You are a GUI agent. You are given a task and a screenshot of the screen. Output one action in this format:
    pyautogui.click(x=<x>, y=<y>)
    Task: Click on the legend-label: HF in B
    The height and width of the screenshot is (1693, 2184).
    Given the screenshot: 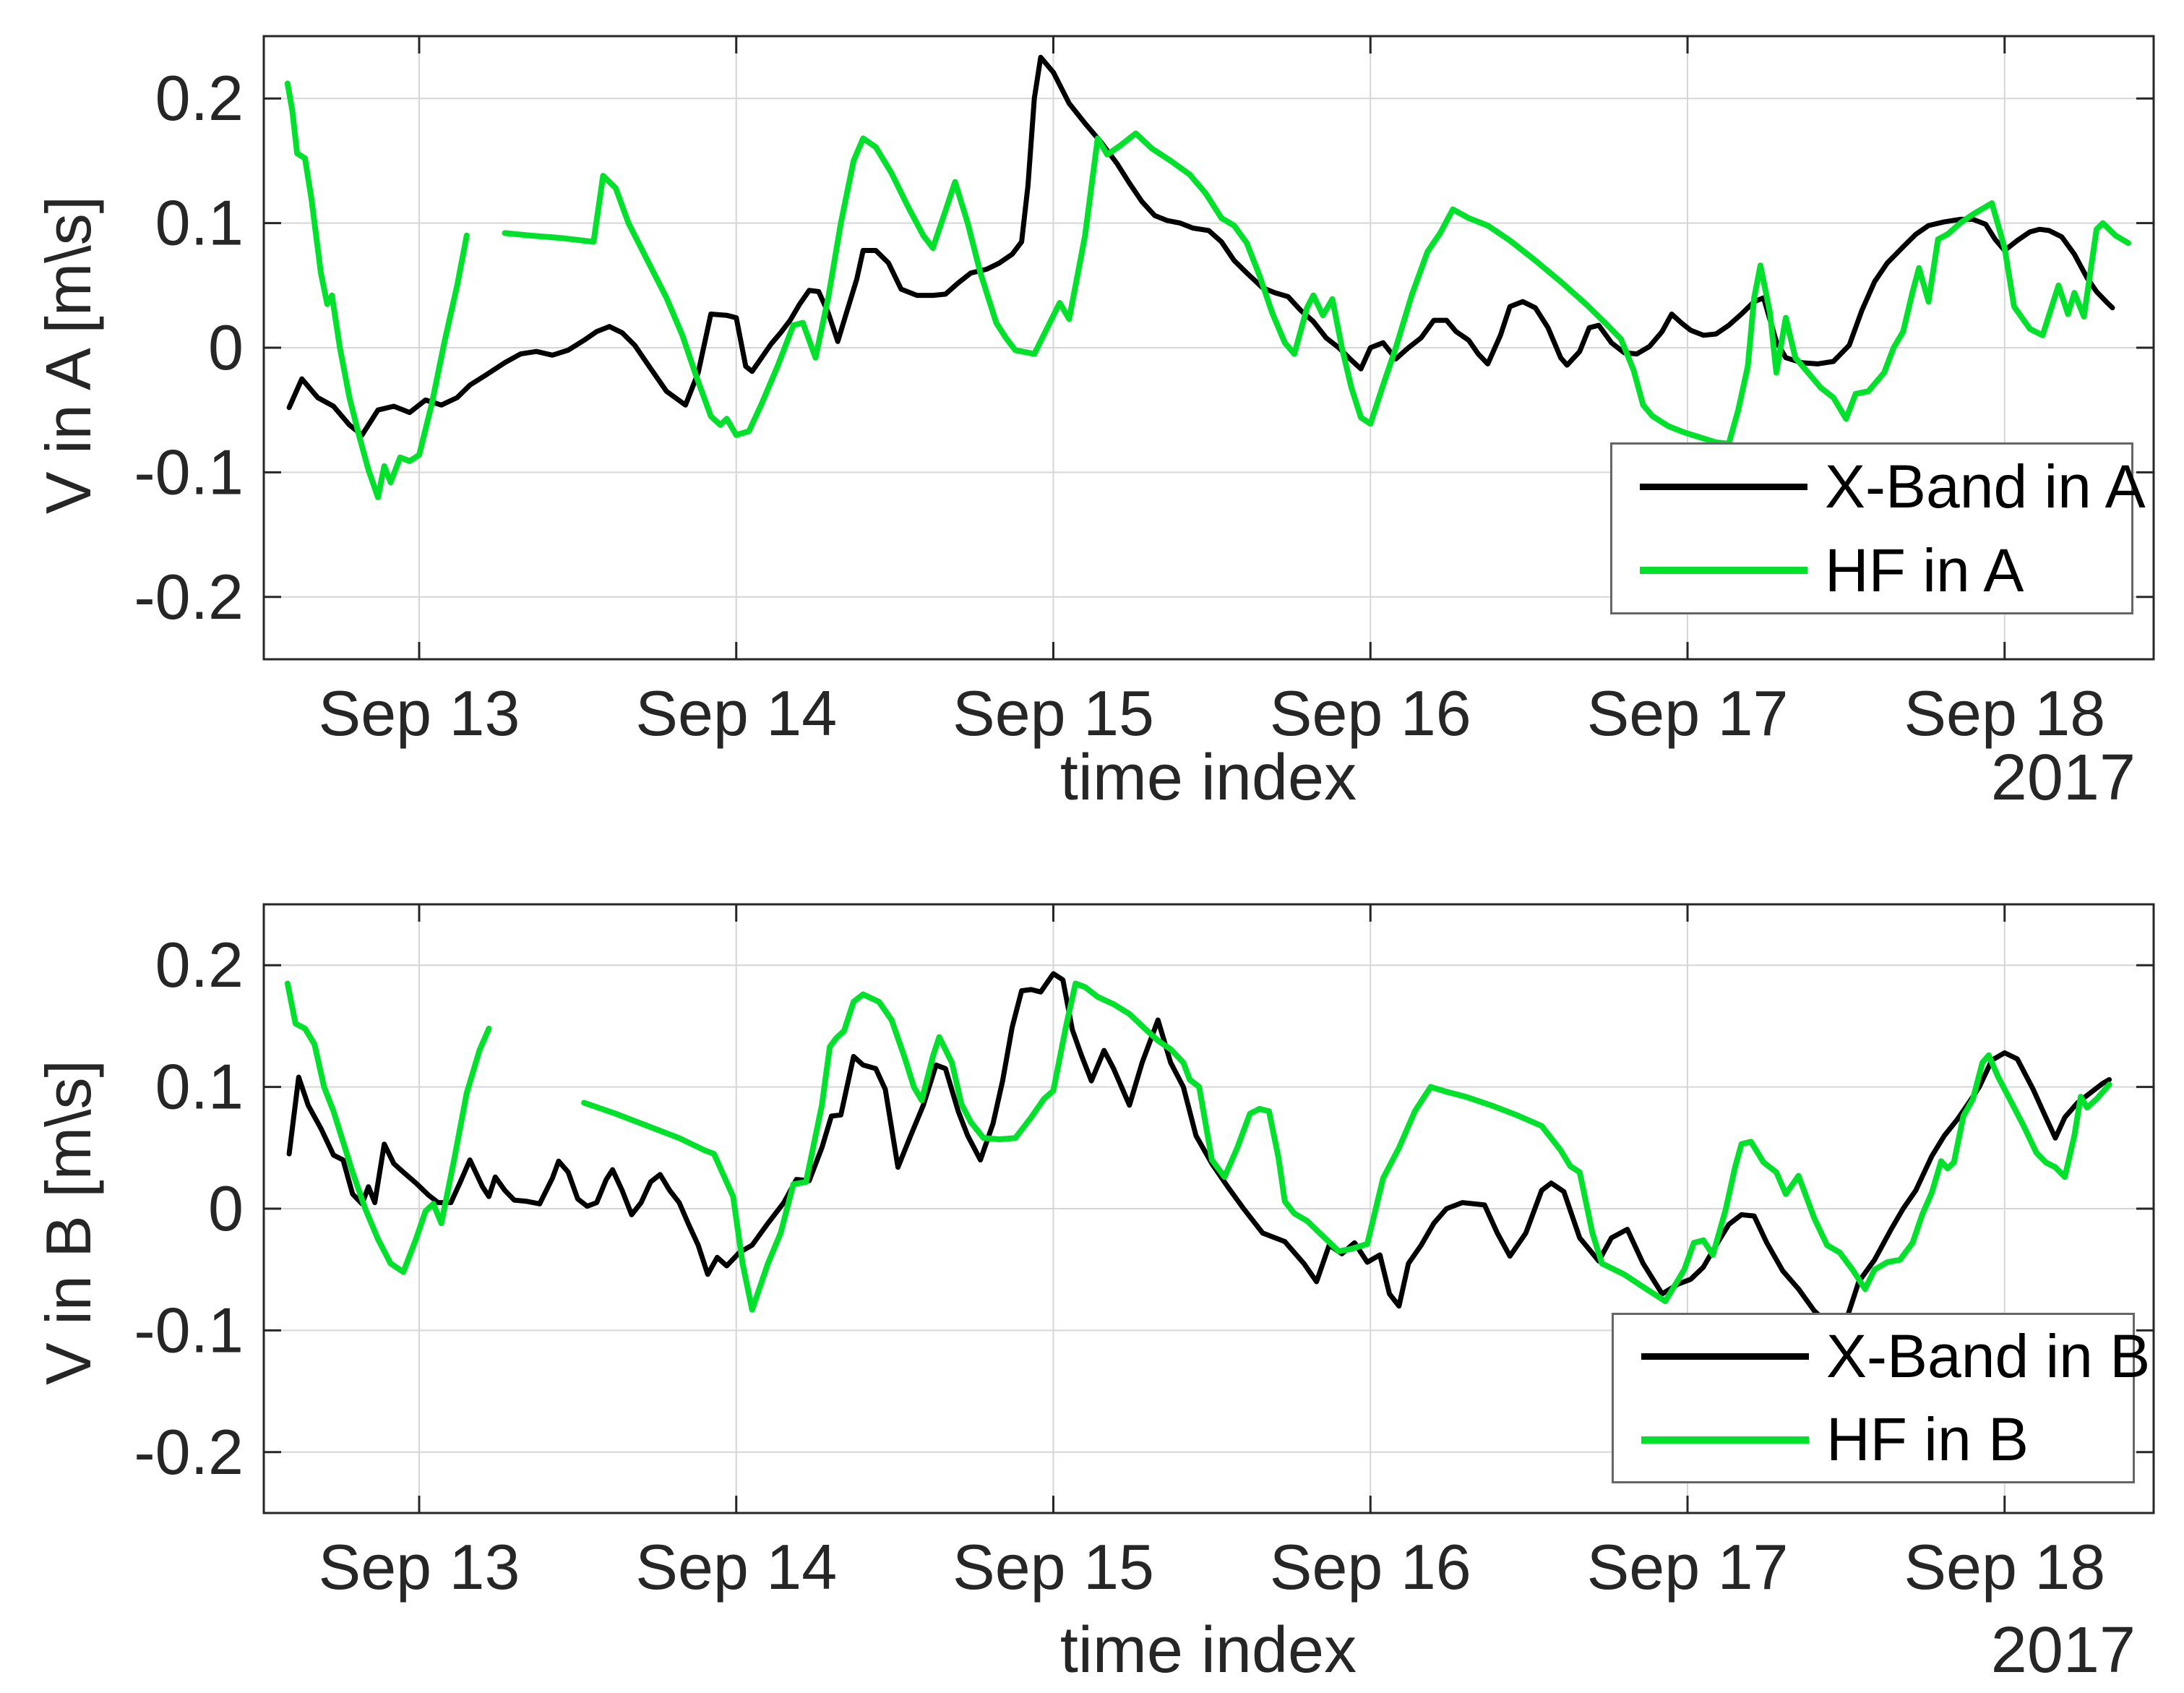 What is the action you would take?
    pyautogui.click(x=1927, y=1439)
    